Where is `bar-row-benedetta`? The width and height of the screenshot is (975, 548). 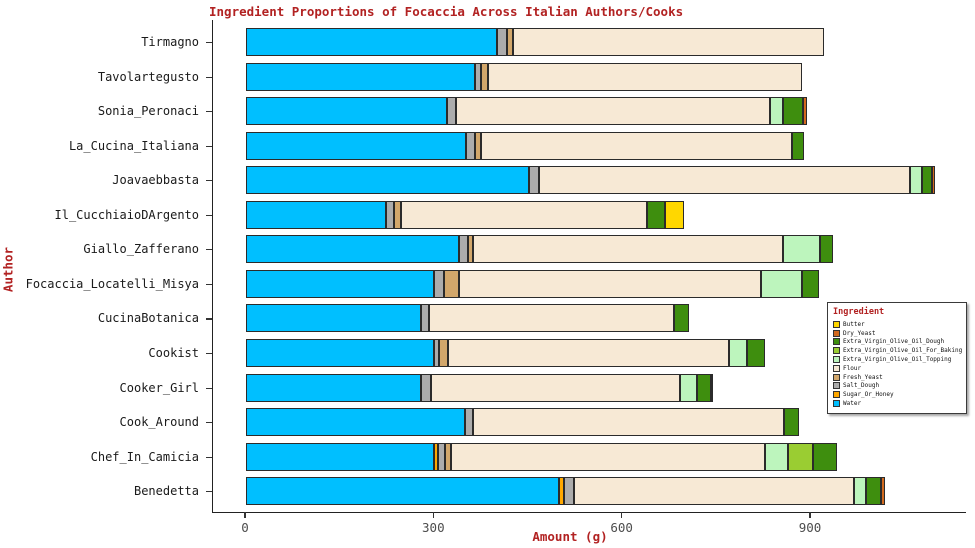
bar-row-benedetta is located at coordinates (566, 491).